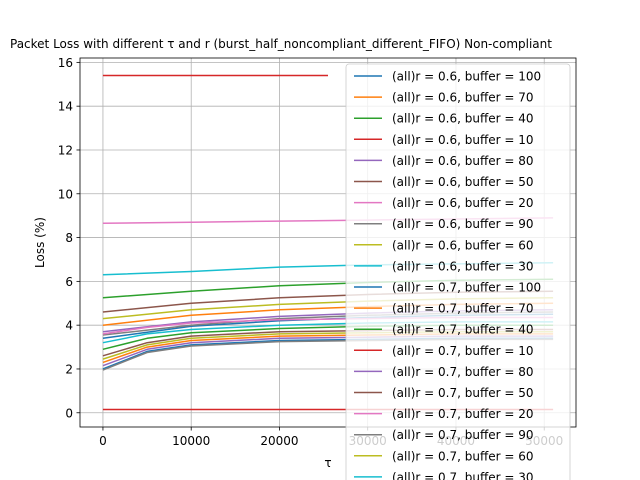 The width and height of the screenshot is (640, 480). Describe the element at coordinates (462, 330) in the screenshot. I see `legend-label: (all)r = 0.7, buffer = 40` at that location.